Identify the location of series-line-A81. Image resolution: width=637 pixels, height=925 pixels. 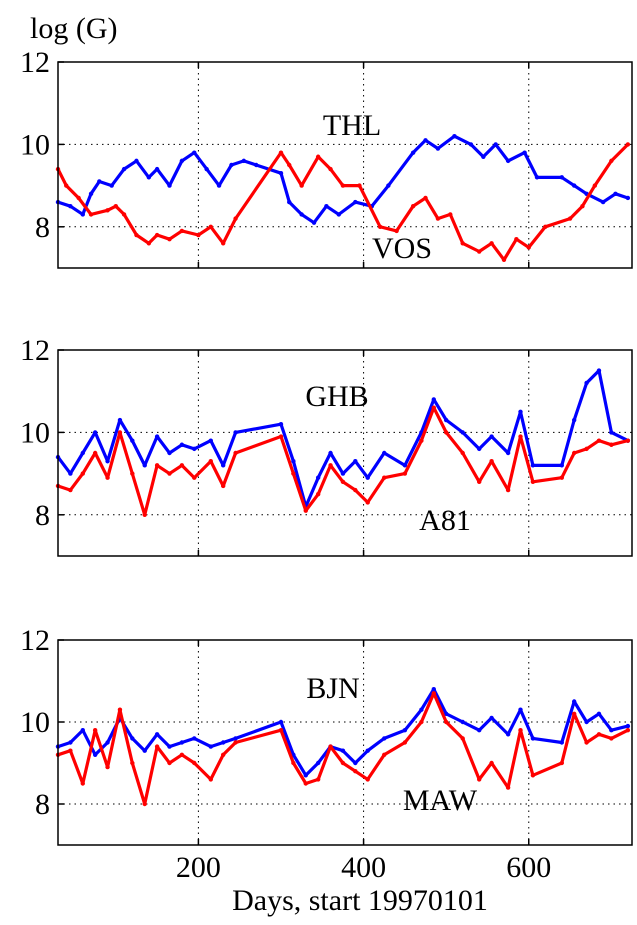
(343, 461).